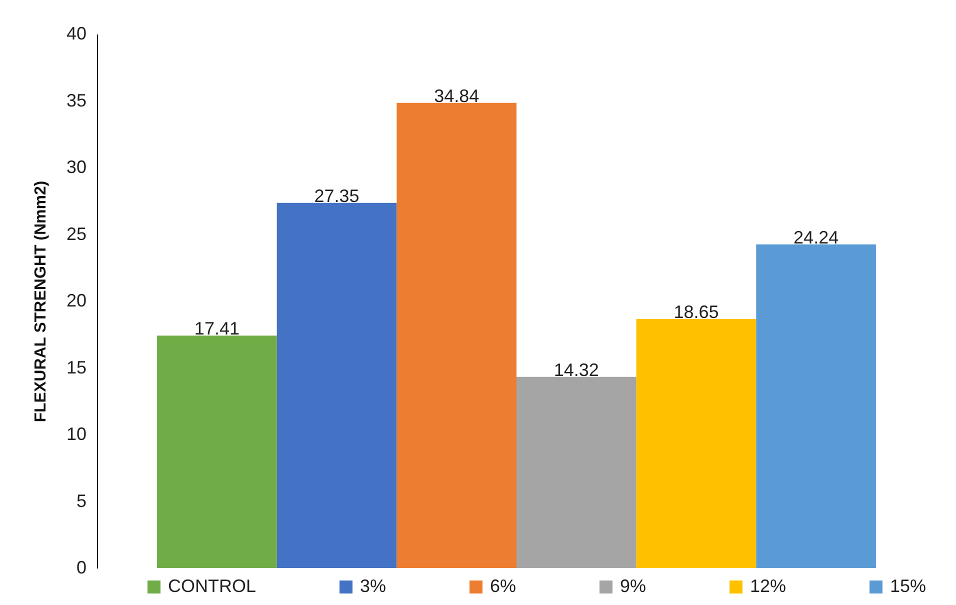 Image resolution: width=956 pixels, height=605 pixels. What do you see at coordinates (908, 586) in the screenshot?
I see `legend-label: 15%` at bounding box center [908, 586].